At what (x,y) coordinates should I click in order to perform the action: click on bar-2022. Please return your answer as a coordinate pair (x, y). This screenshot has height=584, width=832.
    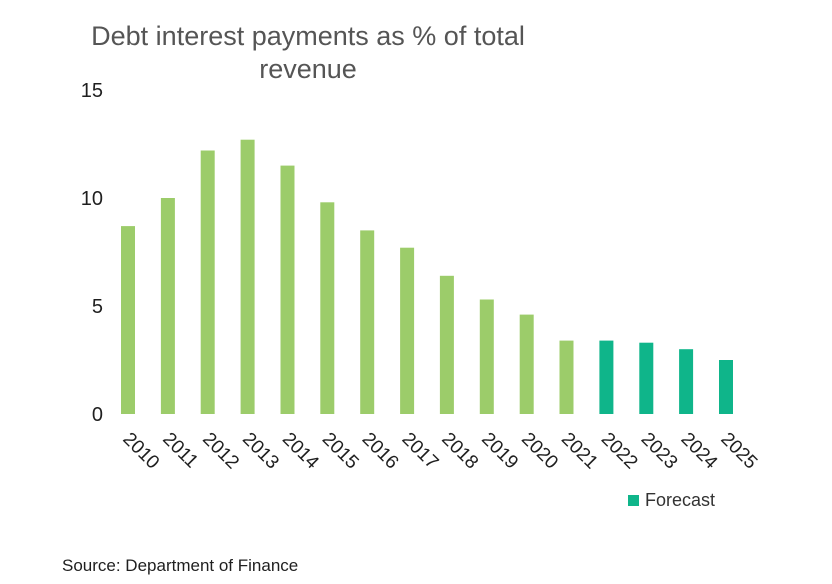
    Looking at the image, I should click on (606, 377).